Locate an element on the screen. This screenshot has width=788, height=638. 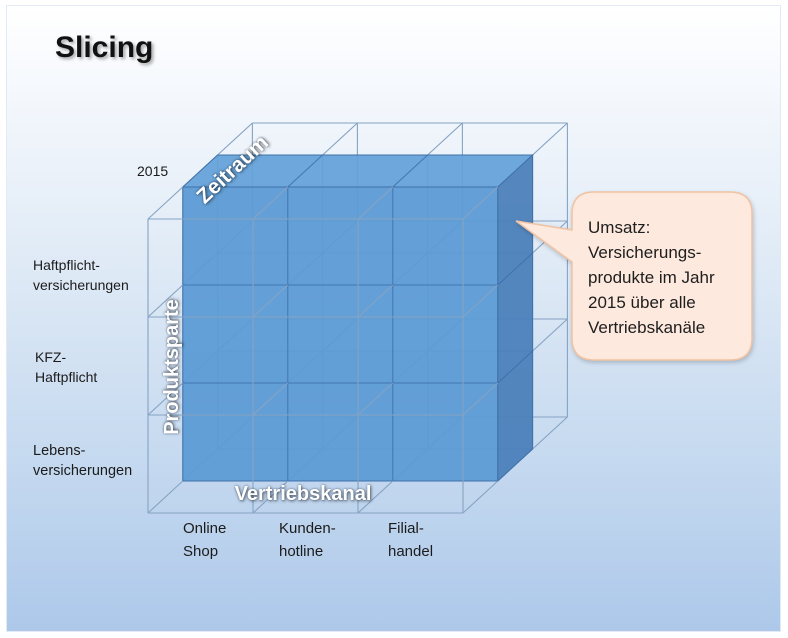
channel-label-line: hotline is located at coordinates (301, 551).